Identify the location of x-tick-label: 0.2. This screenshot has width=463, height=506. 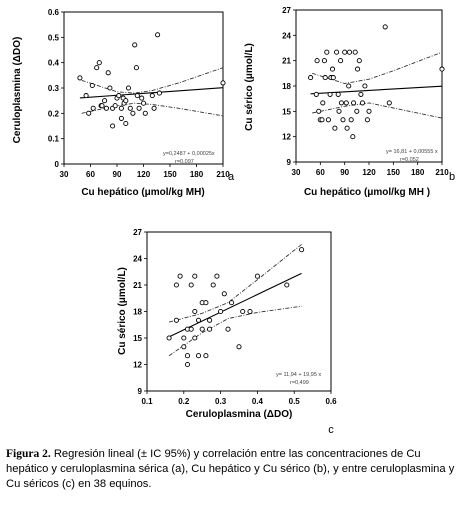
(184, 401).